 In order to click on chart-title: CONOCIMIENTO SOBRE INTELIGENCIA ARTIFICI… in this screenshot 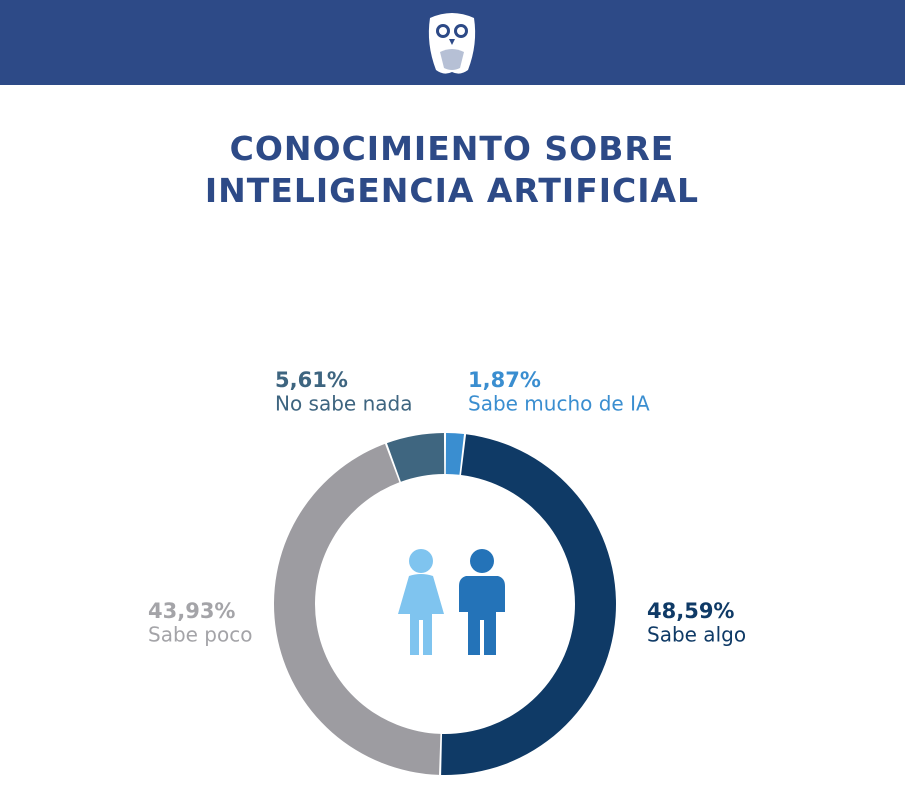, I will do `click(452, 169)`.